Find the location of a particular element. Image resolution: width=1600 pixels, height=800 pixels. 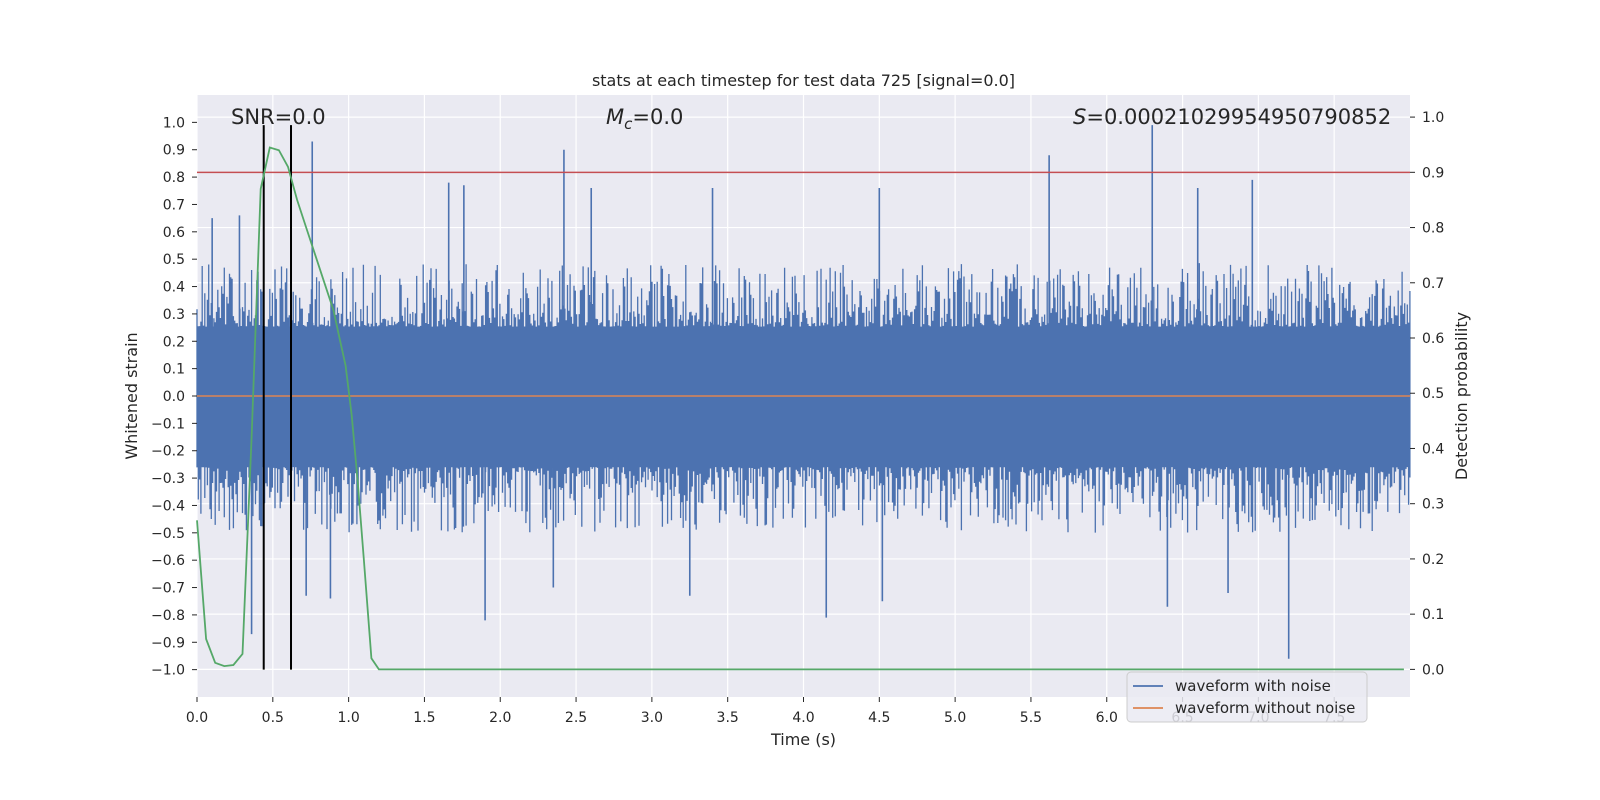

legend-box is located at coordinates (1247, 697).